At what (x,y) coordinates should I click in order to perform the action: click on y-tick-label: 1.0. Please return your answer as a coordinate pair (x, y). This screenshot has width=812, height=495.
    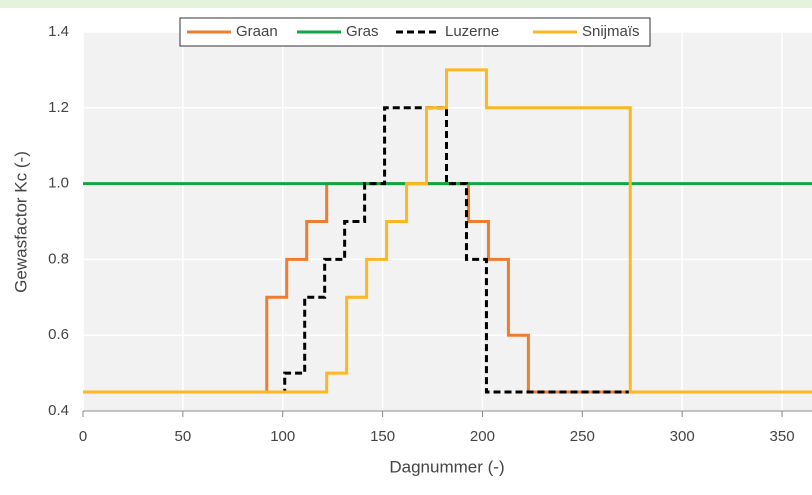
    Looking at the image, I should click on (58, 183).